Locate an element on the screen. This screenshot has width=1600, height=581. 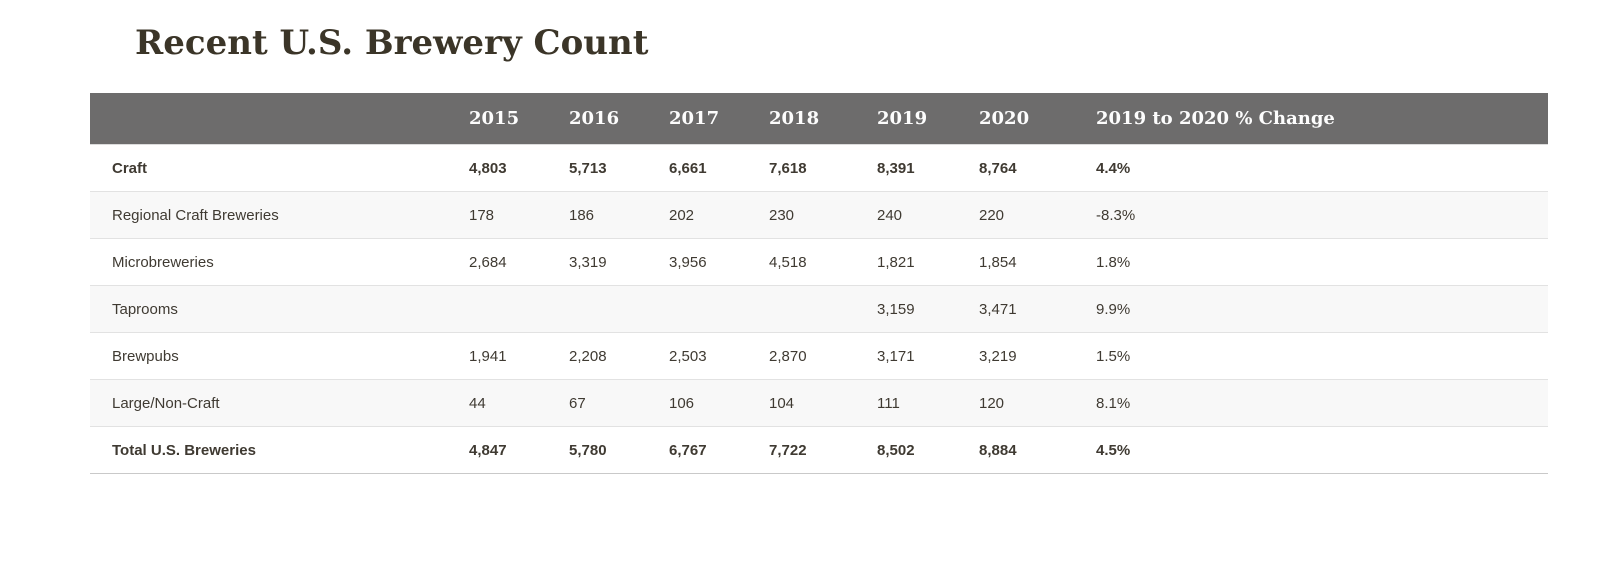
cell-value: 2,208 is located at coordinates (597, 356).